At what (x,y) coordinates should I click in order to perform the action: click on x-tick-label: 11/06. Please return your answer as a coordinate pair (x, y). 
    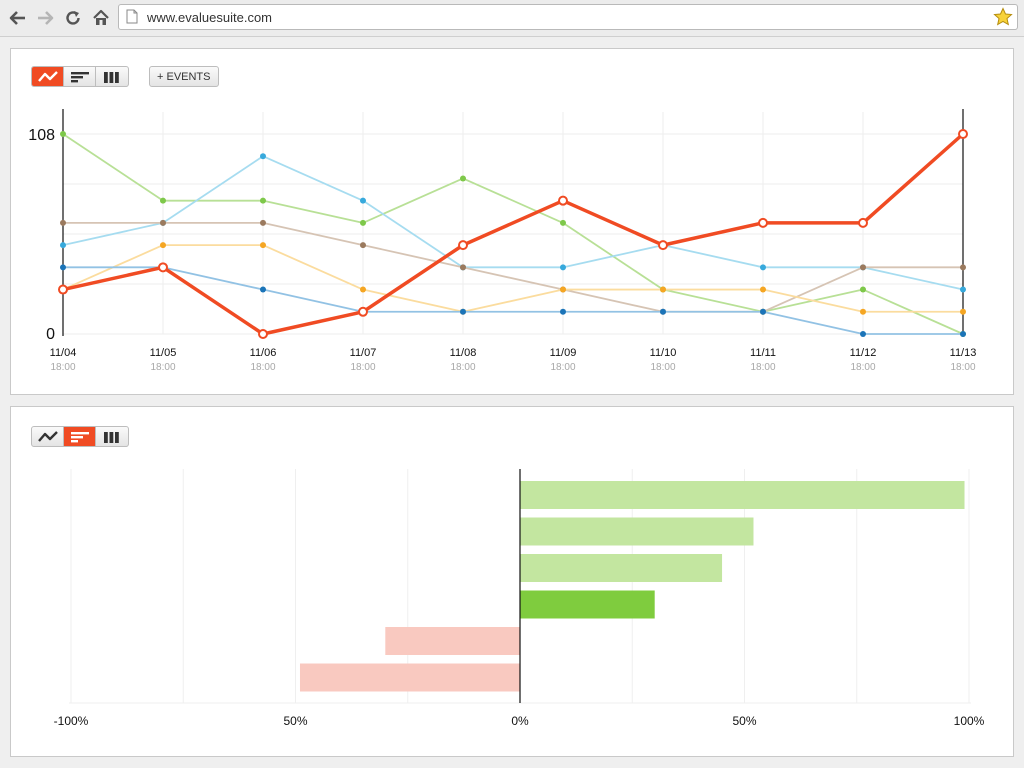
    Looking at the image, I should click on (263, 353).